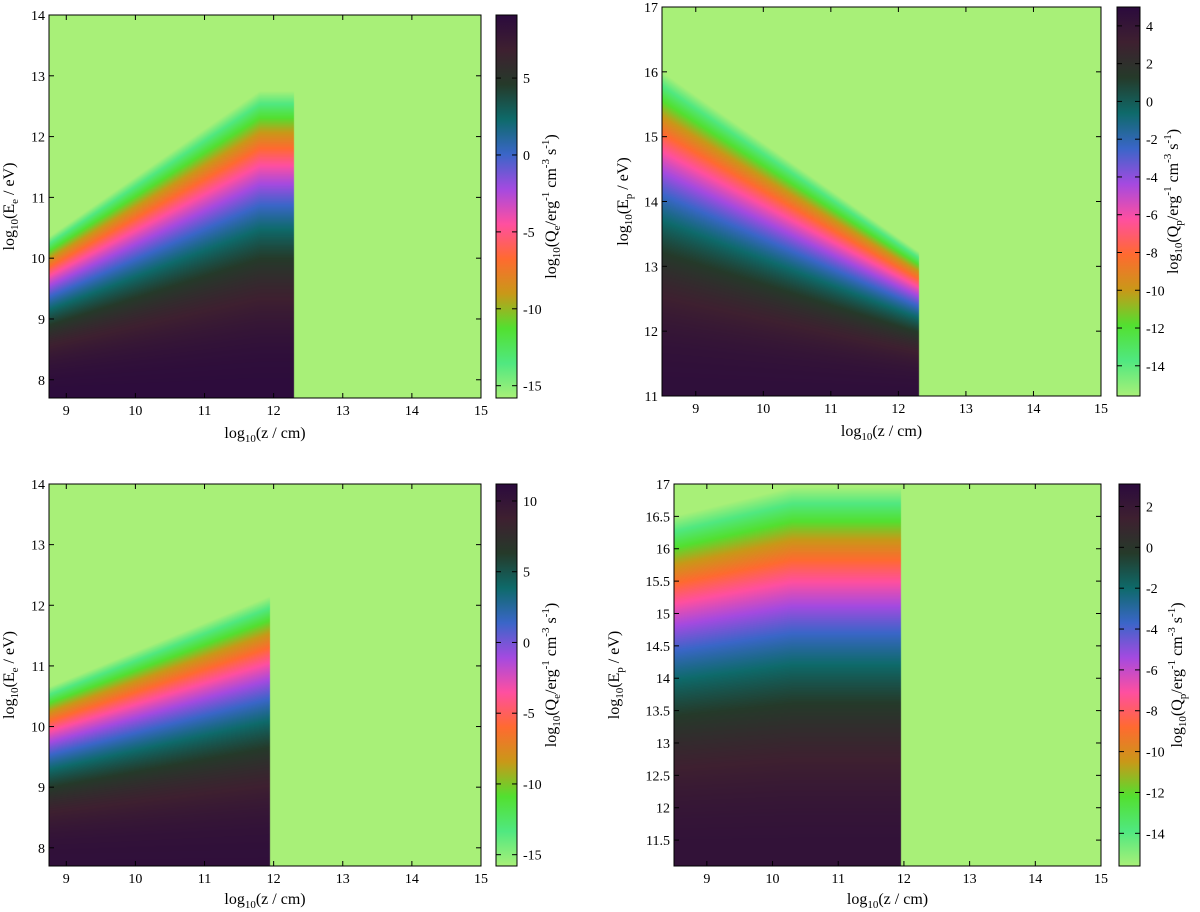 This screenshot has width=1200, height=912. What do you see at coordinates (1152, 216) in the screenshot?
I see `colorbar-tick-label: -6` at bounding box center [1152, 216].